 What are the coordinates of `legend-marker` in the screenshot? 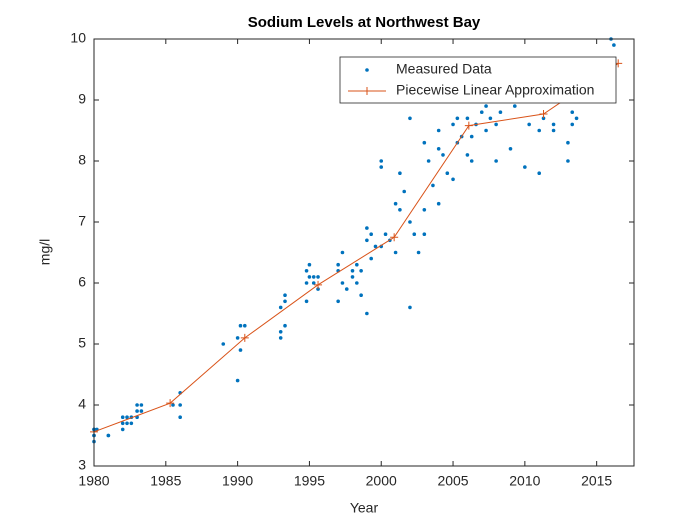 It's located at (367, 70).